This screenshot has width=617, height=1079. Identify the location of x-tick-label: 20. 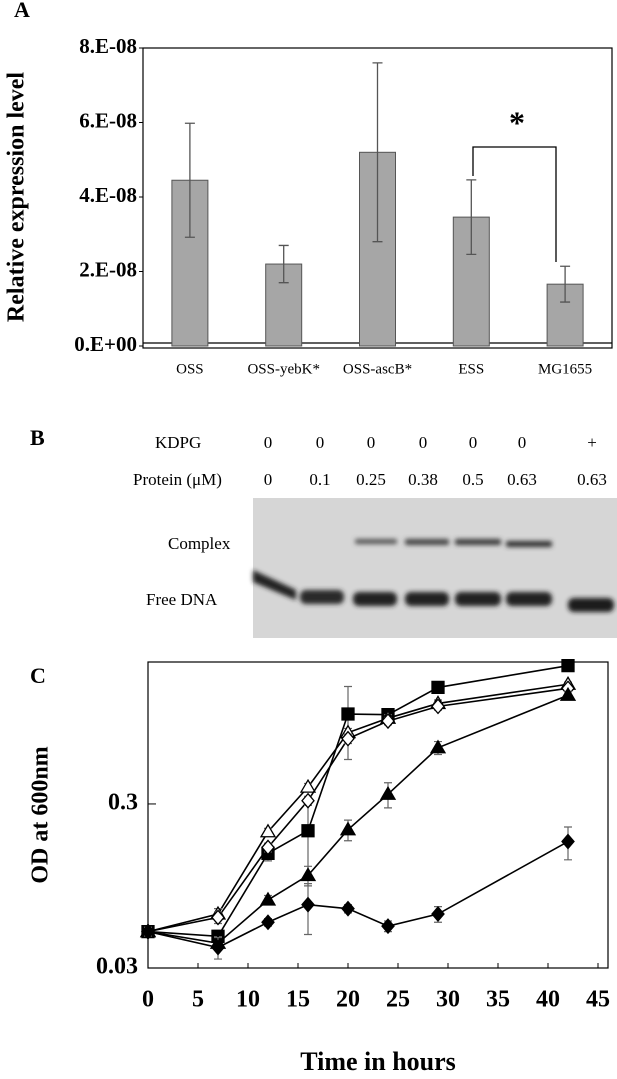
(348, 1000).